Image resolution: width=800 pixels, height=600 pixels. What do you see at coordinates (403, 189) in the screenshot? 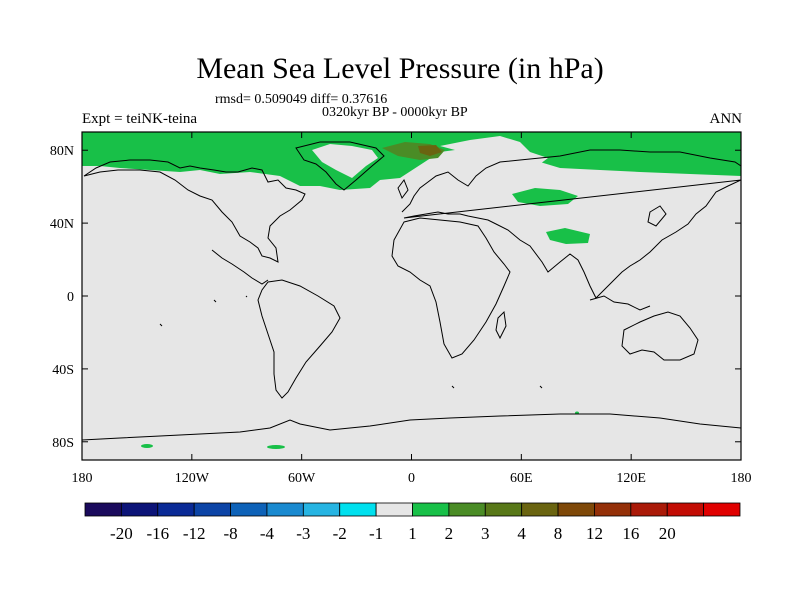
I see `coast-britain` at bounding box center [403, 189].